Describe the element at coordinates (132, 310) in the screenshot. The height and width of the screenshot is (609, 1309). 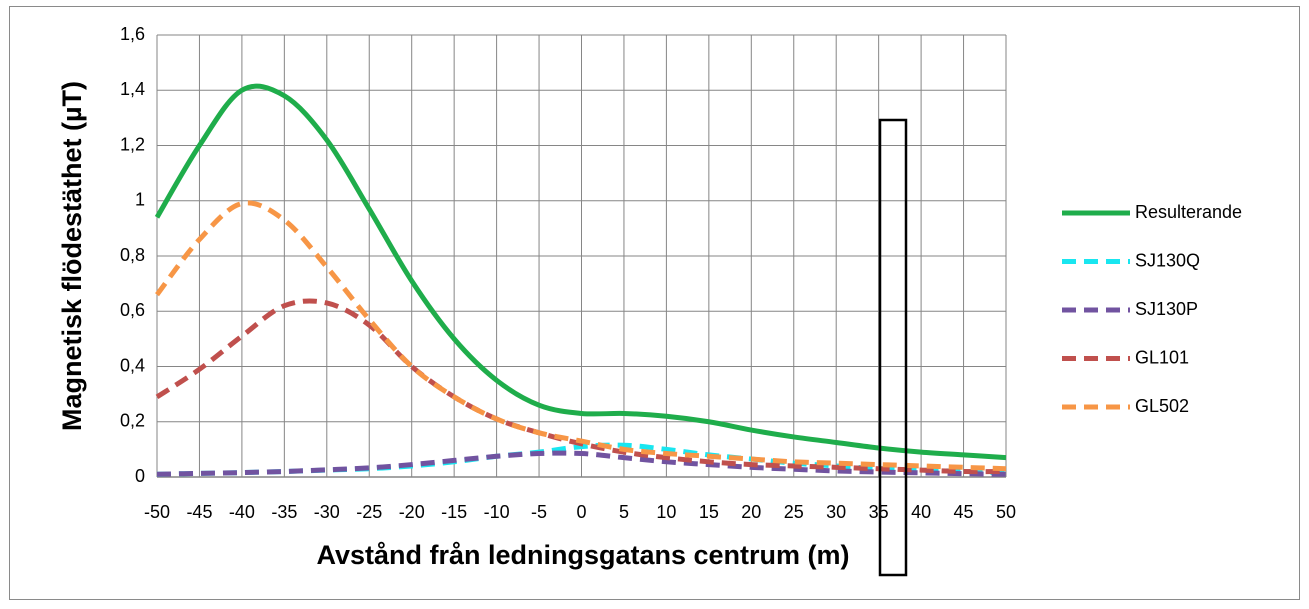
I see `y-tick-label: 0,6` at that location.